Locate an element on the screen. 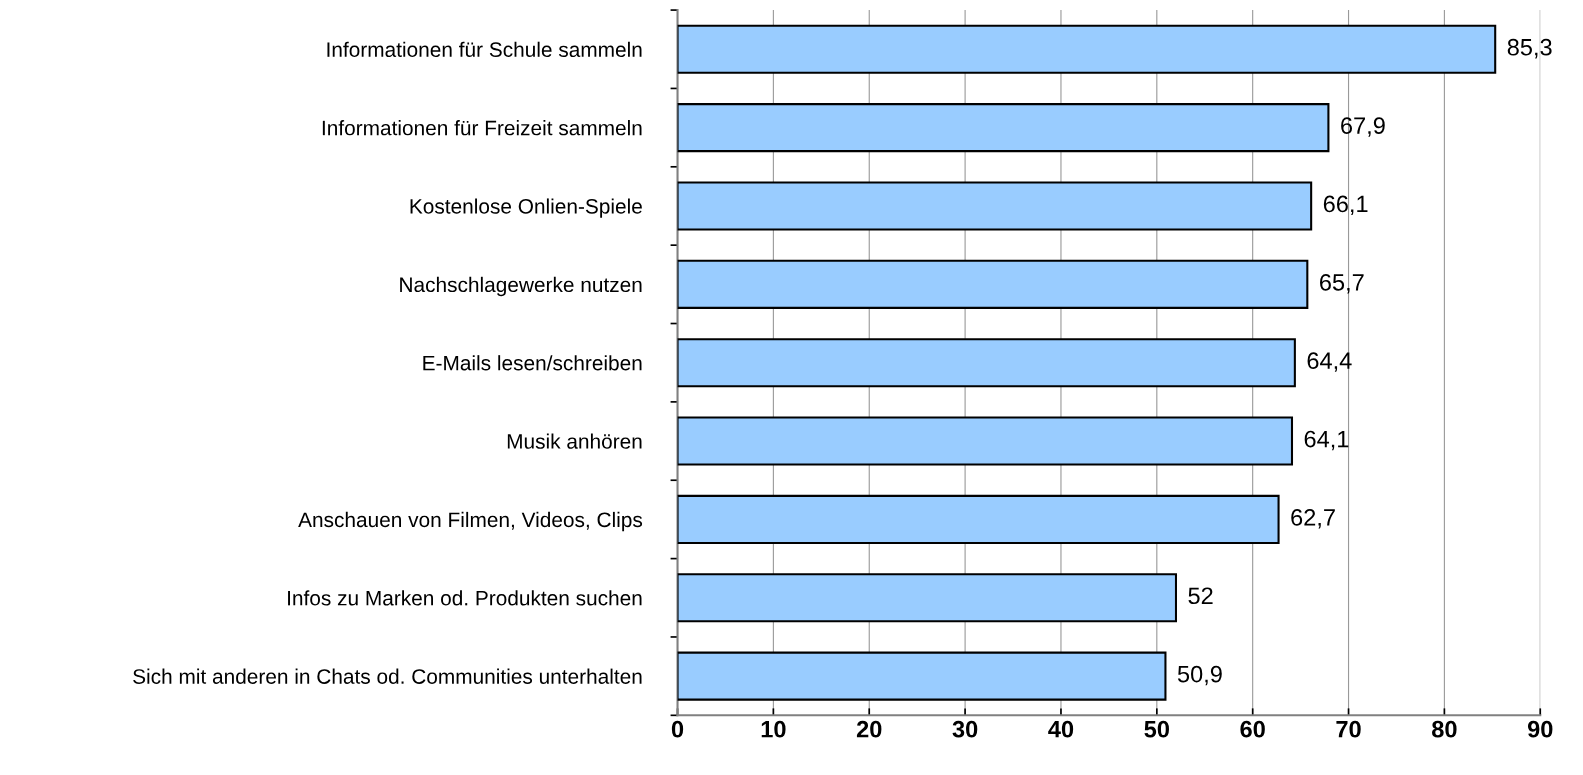 The image size is (1583, 775). y-tick-label: E-Mails lesen/schreiben is located at coordinates (532, 363).